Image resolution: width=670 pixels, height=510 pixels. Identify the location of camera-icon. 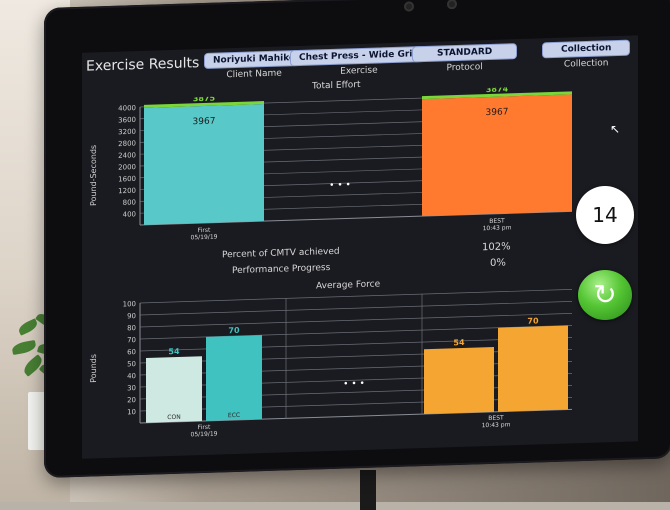
(409, 6).